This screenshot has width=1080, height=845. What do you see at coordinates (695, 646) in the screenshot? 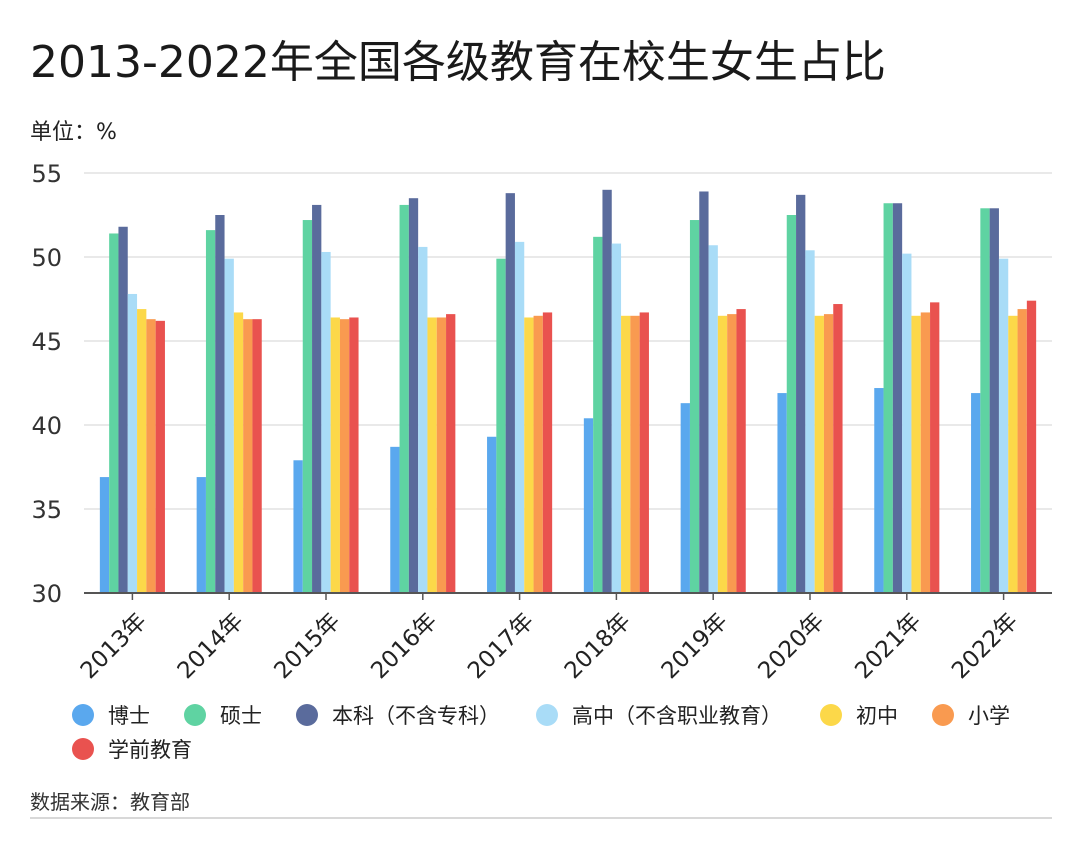
I see `x-tick-label: 2019年` at bounding box center [695, 646].